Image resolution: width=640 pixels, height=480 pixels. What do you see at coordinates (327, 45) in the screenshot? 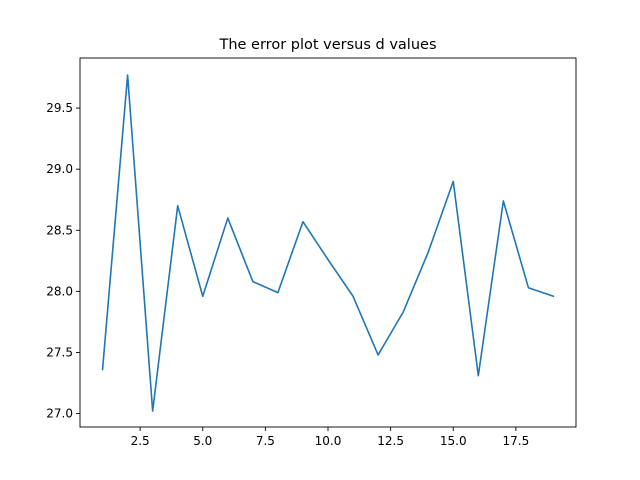
I see `chart-title: The error plot versus d values` at bounding box center [327, 45].